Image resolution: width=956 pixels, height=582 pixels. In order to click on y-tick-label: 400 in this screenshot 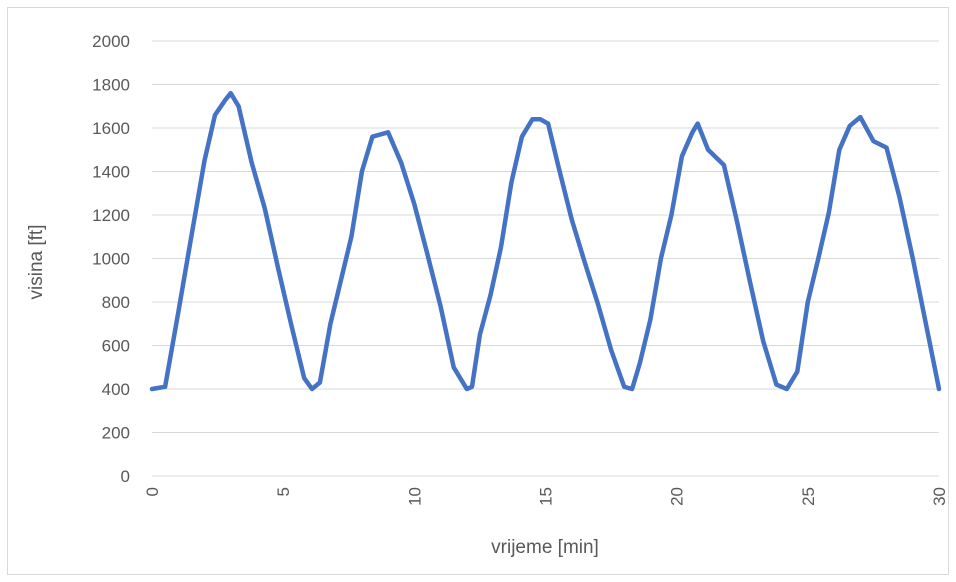, I will do `click(116, 389)`.